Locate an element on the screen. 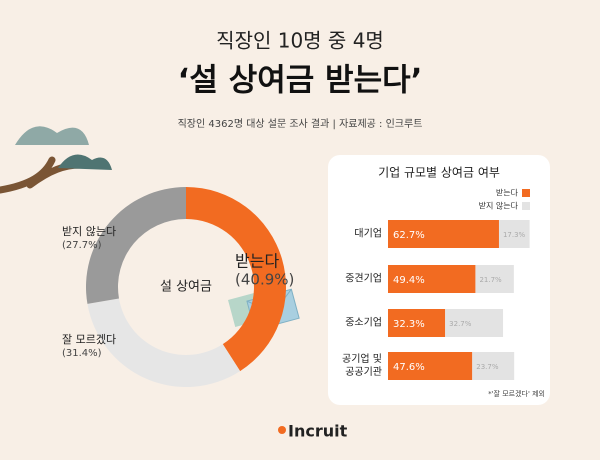  slice-label: 잘 모르겠다 is located at coordinates (89, 339).